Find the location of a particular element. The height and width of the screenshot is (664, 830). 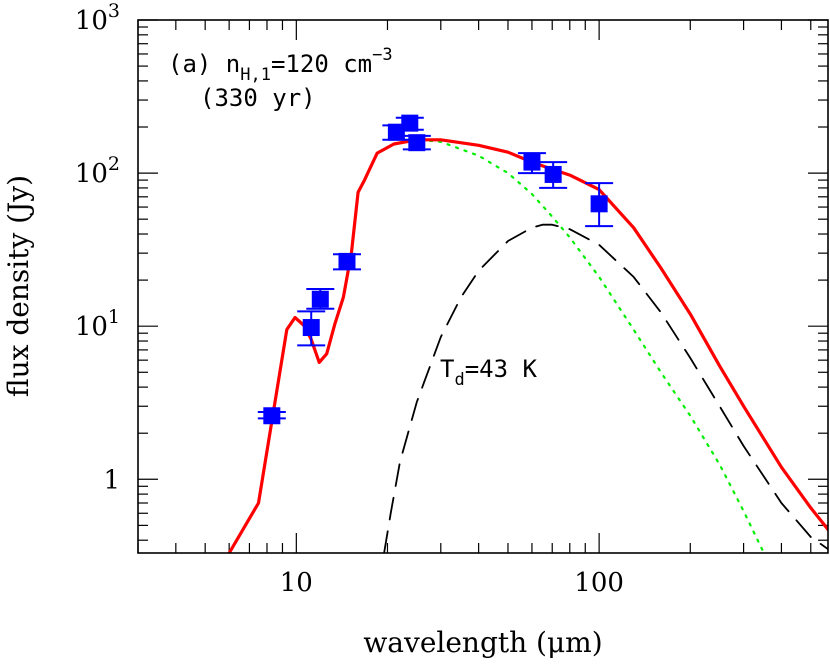

y-axis-title: flux density (Jy) is located at coordinates (18, 286).